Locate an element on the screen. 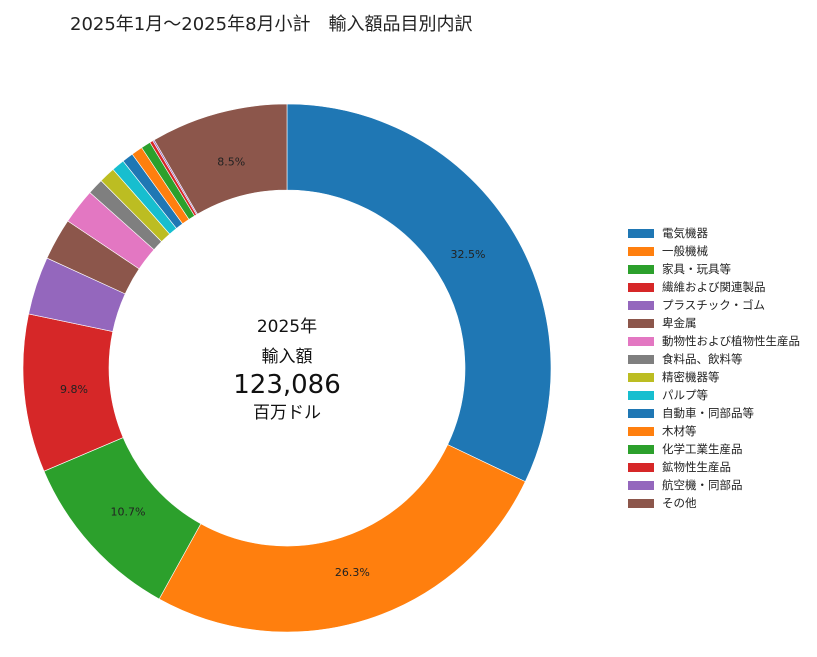  legend-item-15: その他 is located at coordinates (714, 503).